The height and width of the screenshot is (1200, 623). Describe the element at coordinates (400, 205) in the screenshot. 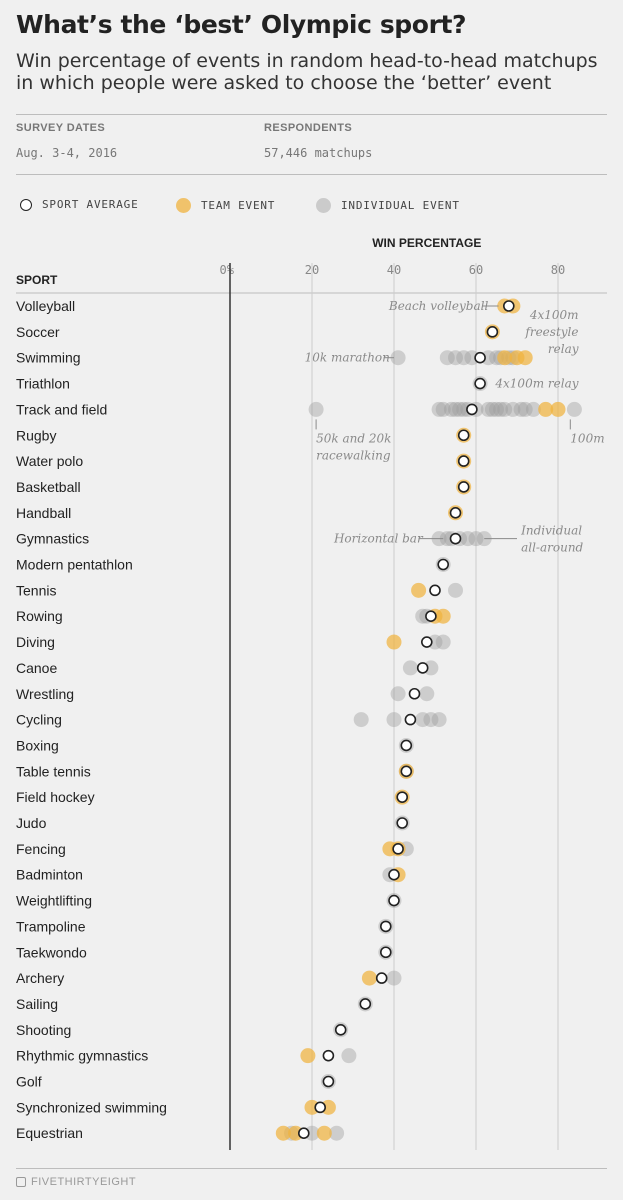

I see `legend-individual-event-label: INDIVIDUAL EVENT` at that location.